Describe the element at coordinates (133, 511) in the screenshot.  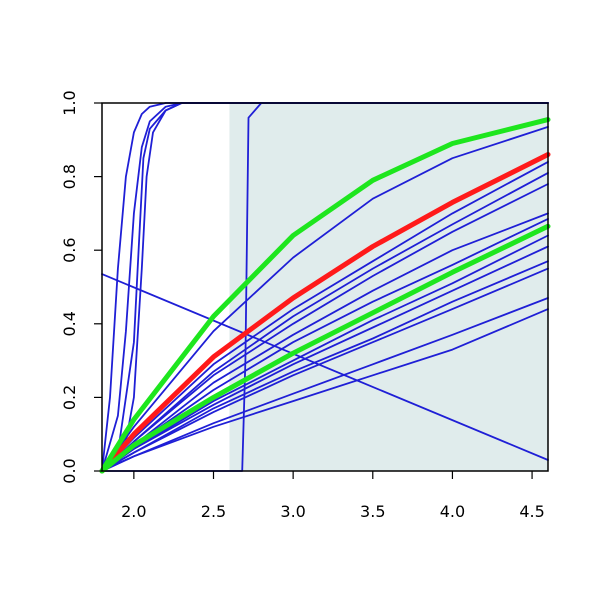
I see `x-tick-label: 2.0` at that location.